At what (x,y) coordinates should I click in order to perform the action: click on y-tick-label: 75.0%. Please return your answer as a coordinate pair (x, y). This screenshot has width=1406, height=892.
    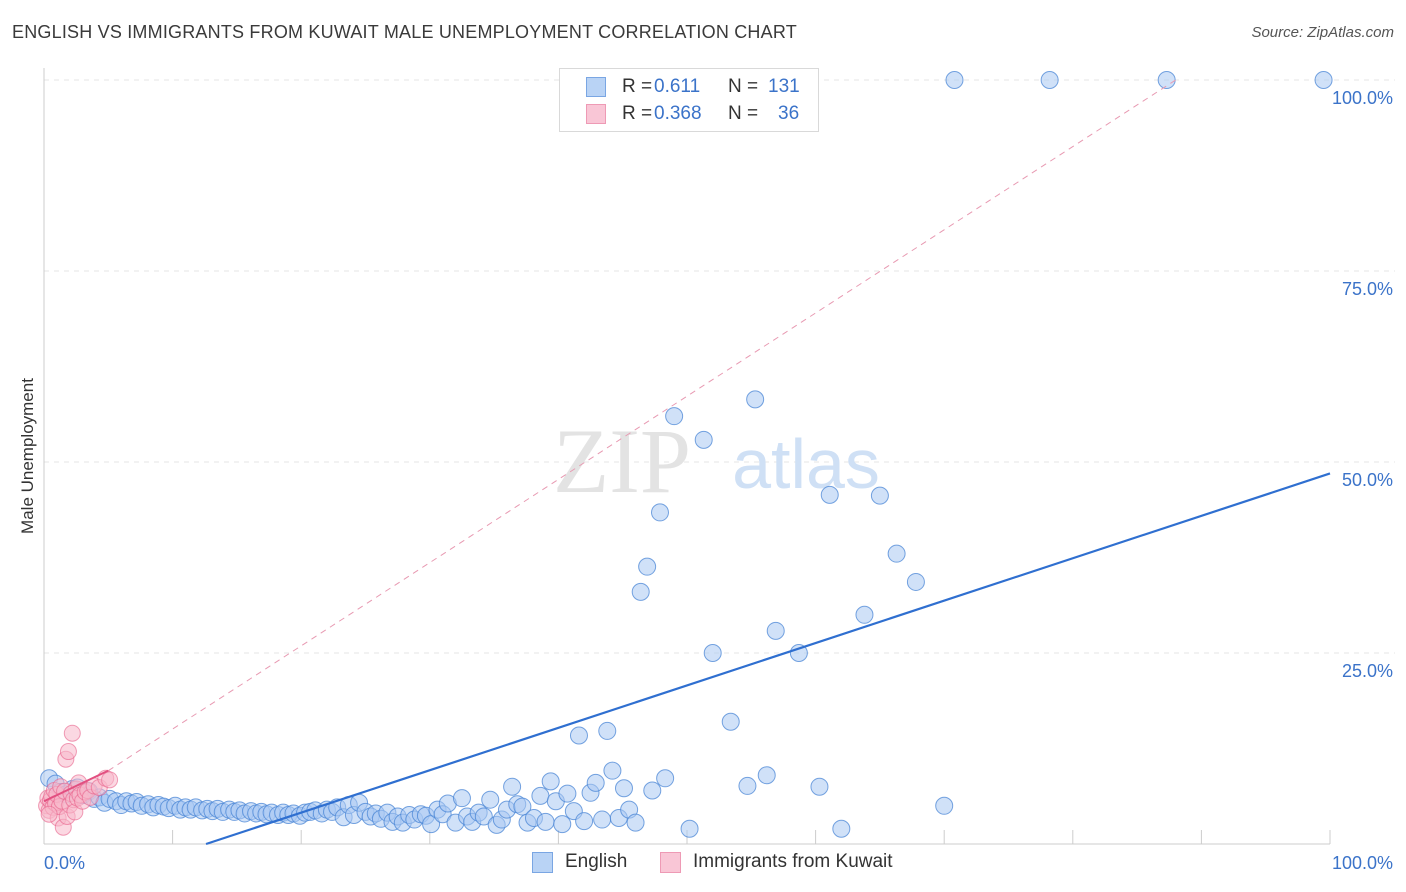
    Looking at the image, I should click on (1367, 289).